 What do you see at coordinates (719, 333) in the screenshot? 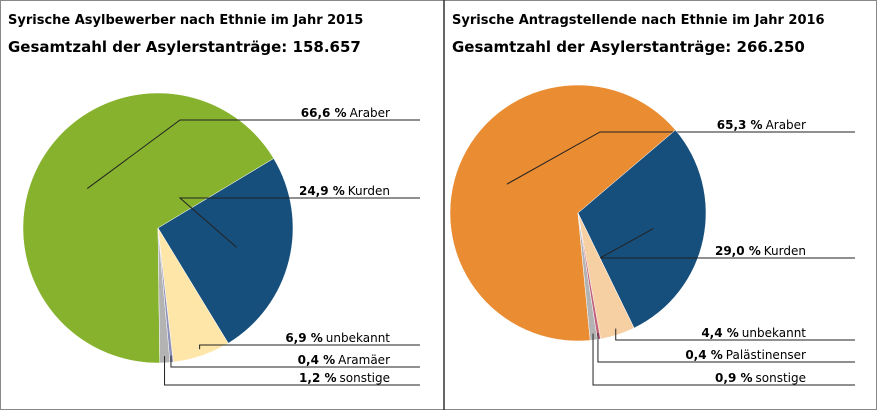
I see `slice-value-label: 4,4 %` at bounding box center [719, 333].